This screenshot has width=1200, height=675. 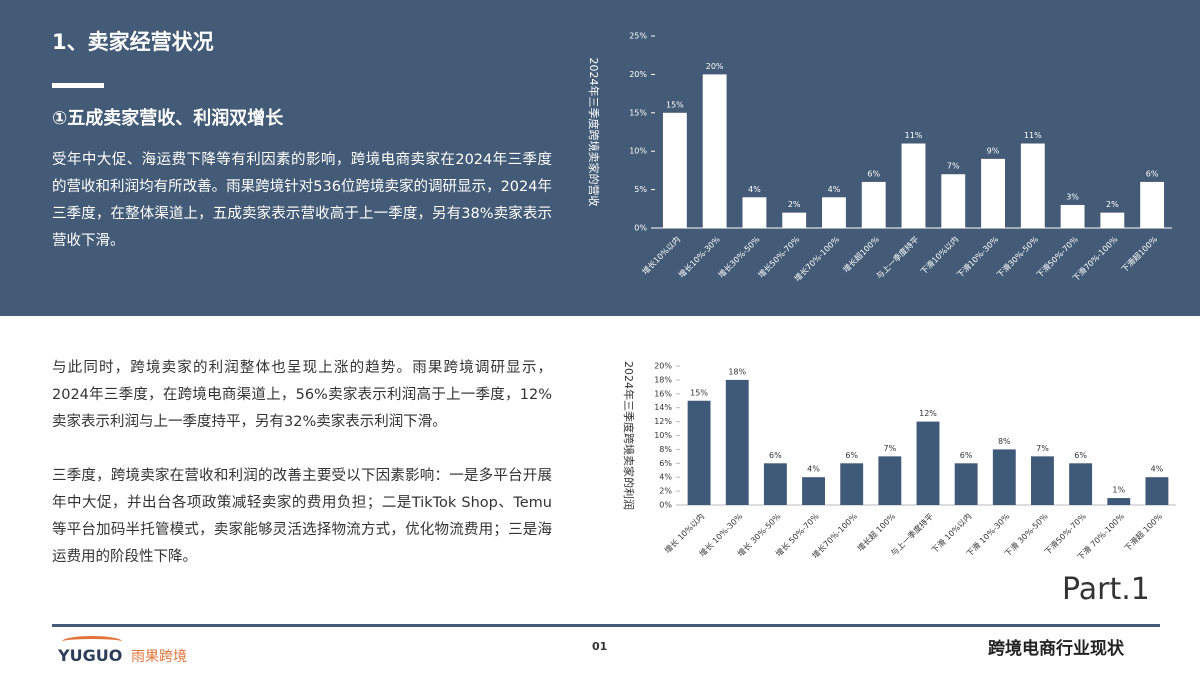 What do you see at coordinates (606, 625) in the screenshot?
I see `footer-rule` at bounding box center [606, 625].